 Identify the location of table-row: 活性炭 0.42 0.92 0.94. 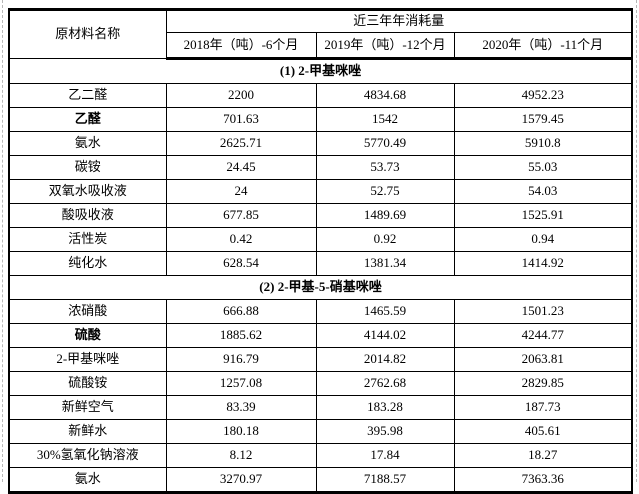
(320, 239).